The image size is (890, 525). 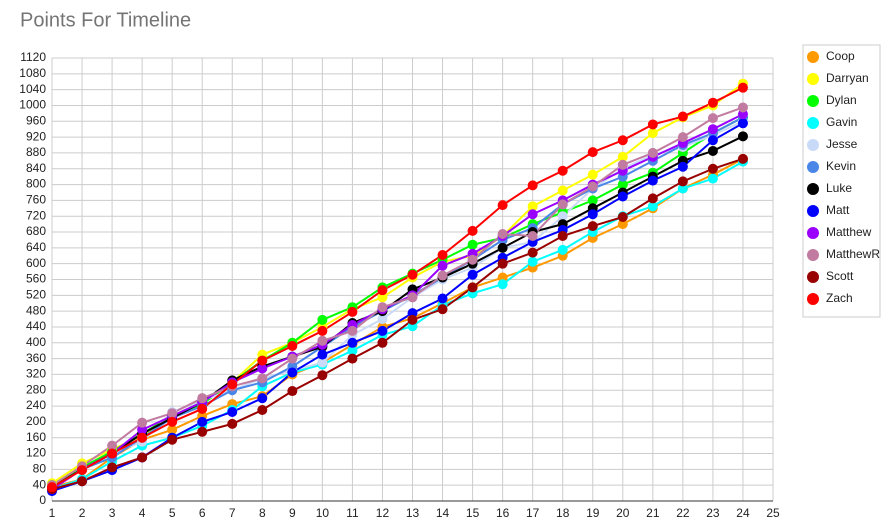 What do you see at coordinates (473, 513) in the screenshot?
I see `x-tick-label: 15` at bounding box center [473, 513].